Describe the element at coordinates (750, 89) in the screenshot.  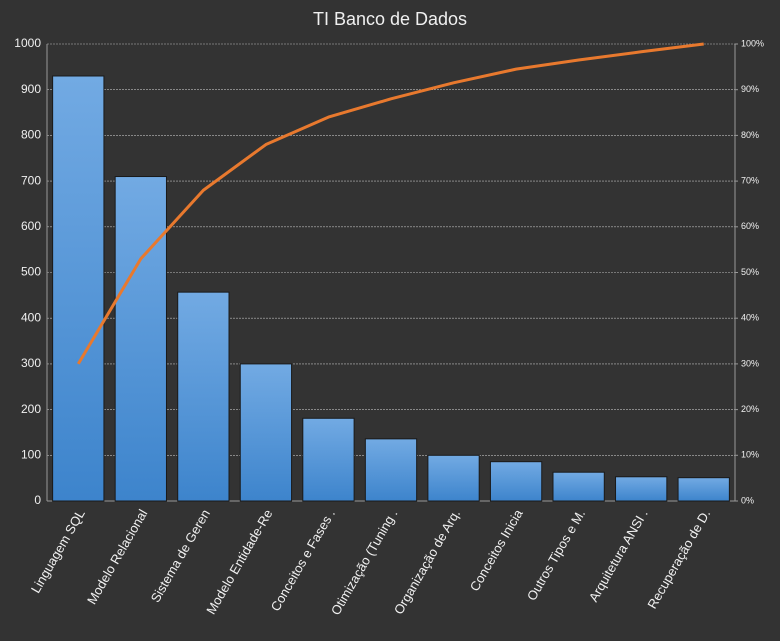
I see `y2-tick-label: 90%` at that location.